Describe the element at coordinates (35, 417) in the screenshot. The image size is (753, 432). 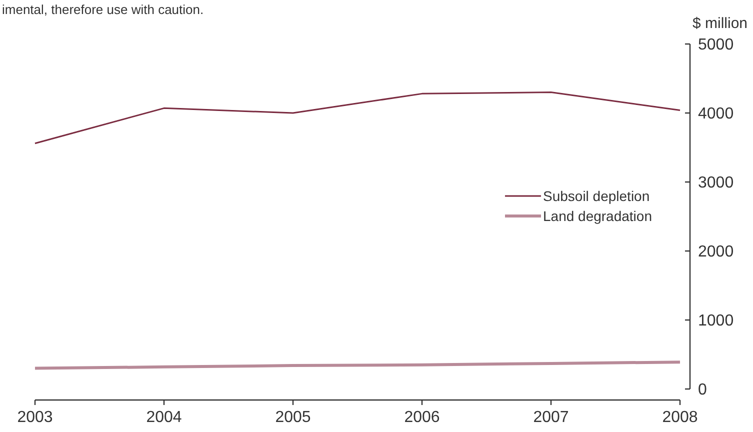
I see `x-tick-label: 2003` at that location.